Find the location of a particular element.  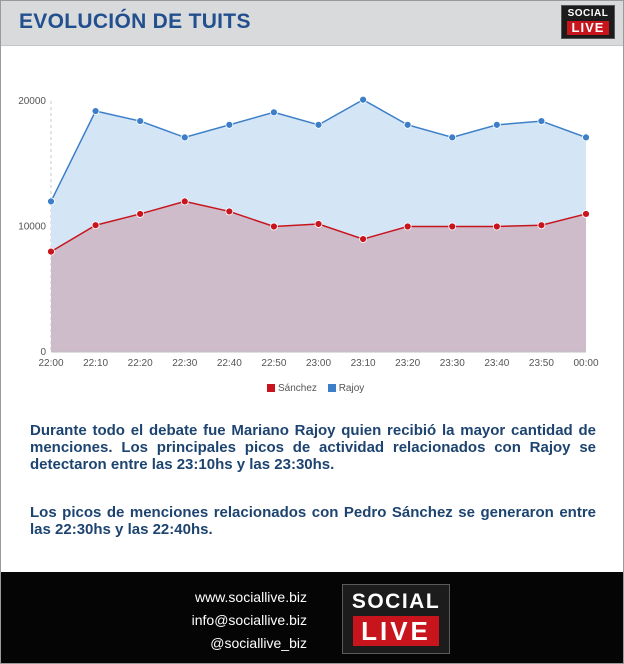

email-link: info@sociallive.biz is located at coordinates (249, 620).